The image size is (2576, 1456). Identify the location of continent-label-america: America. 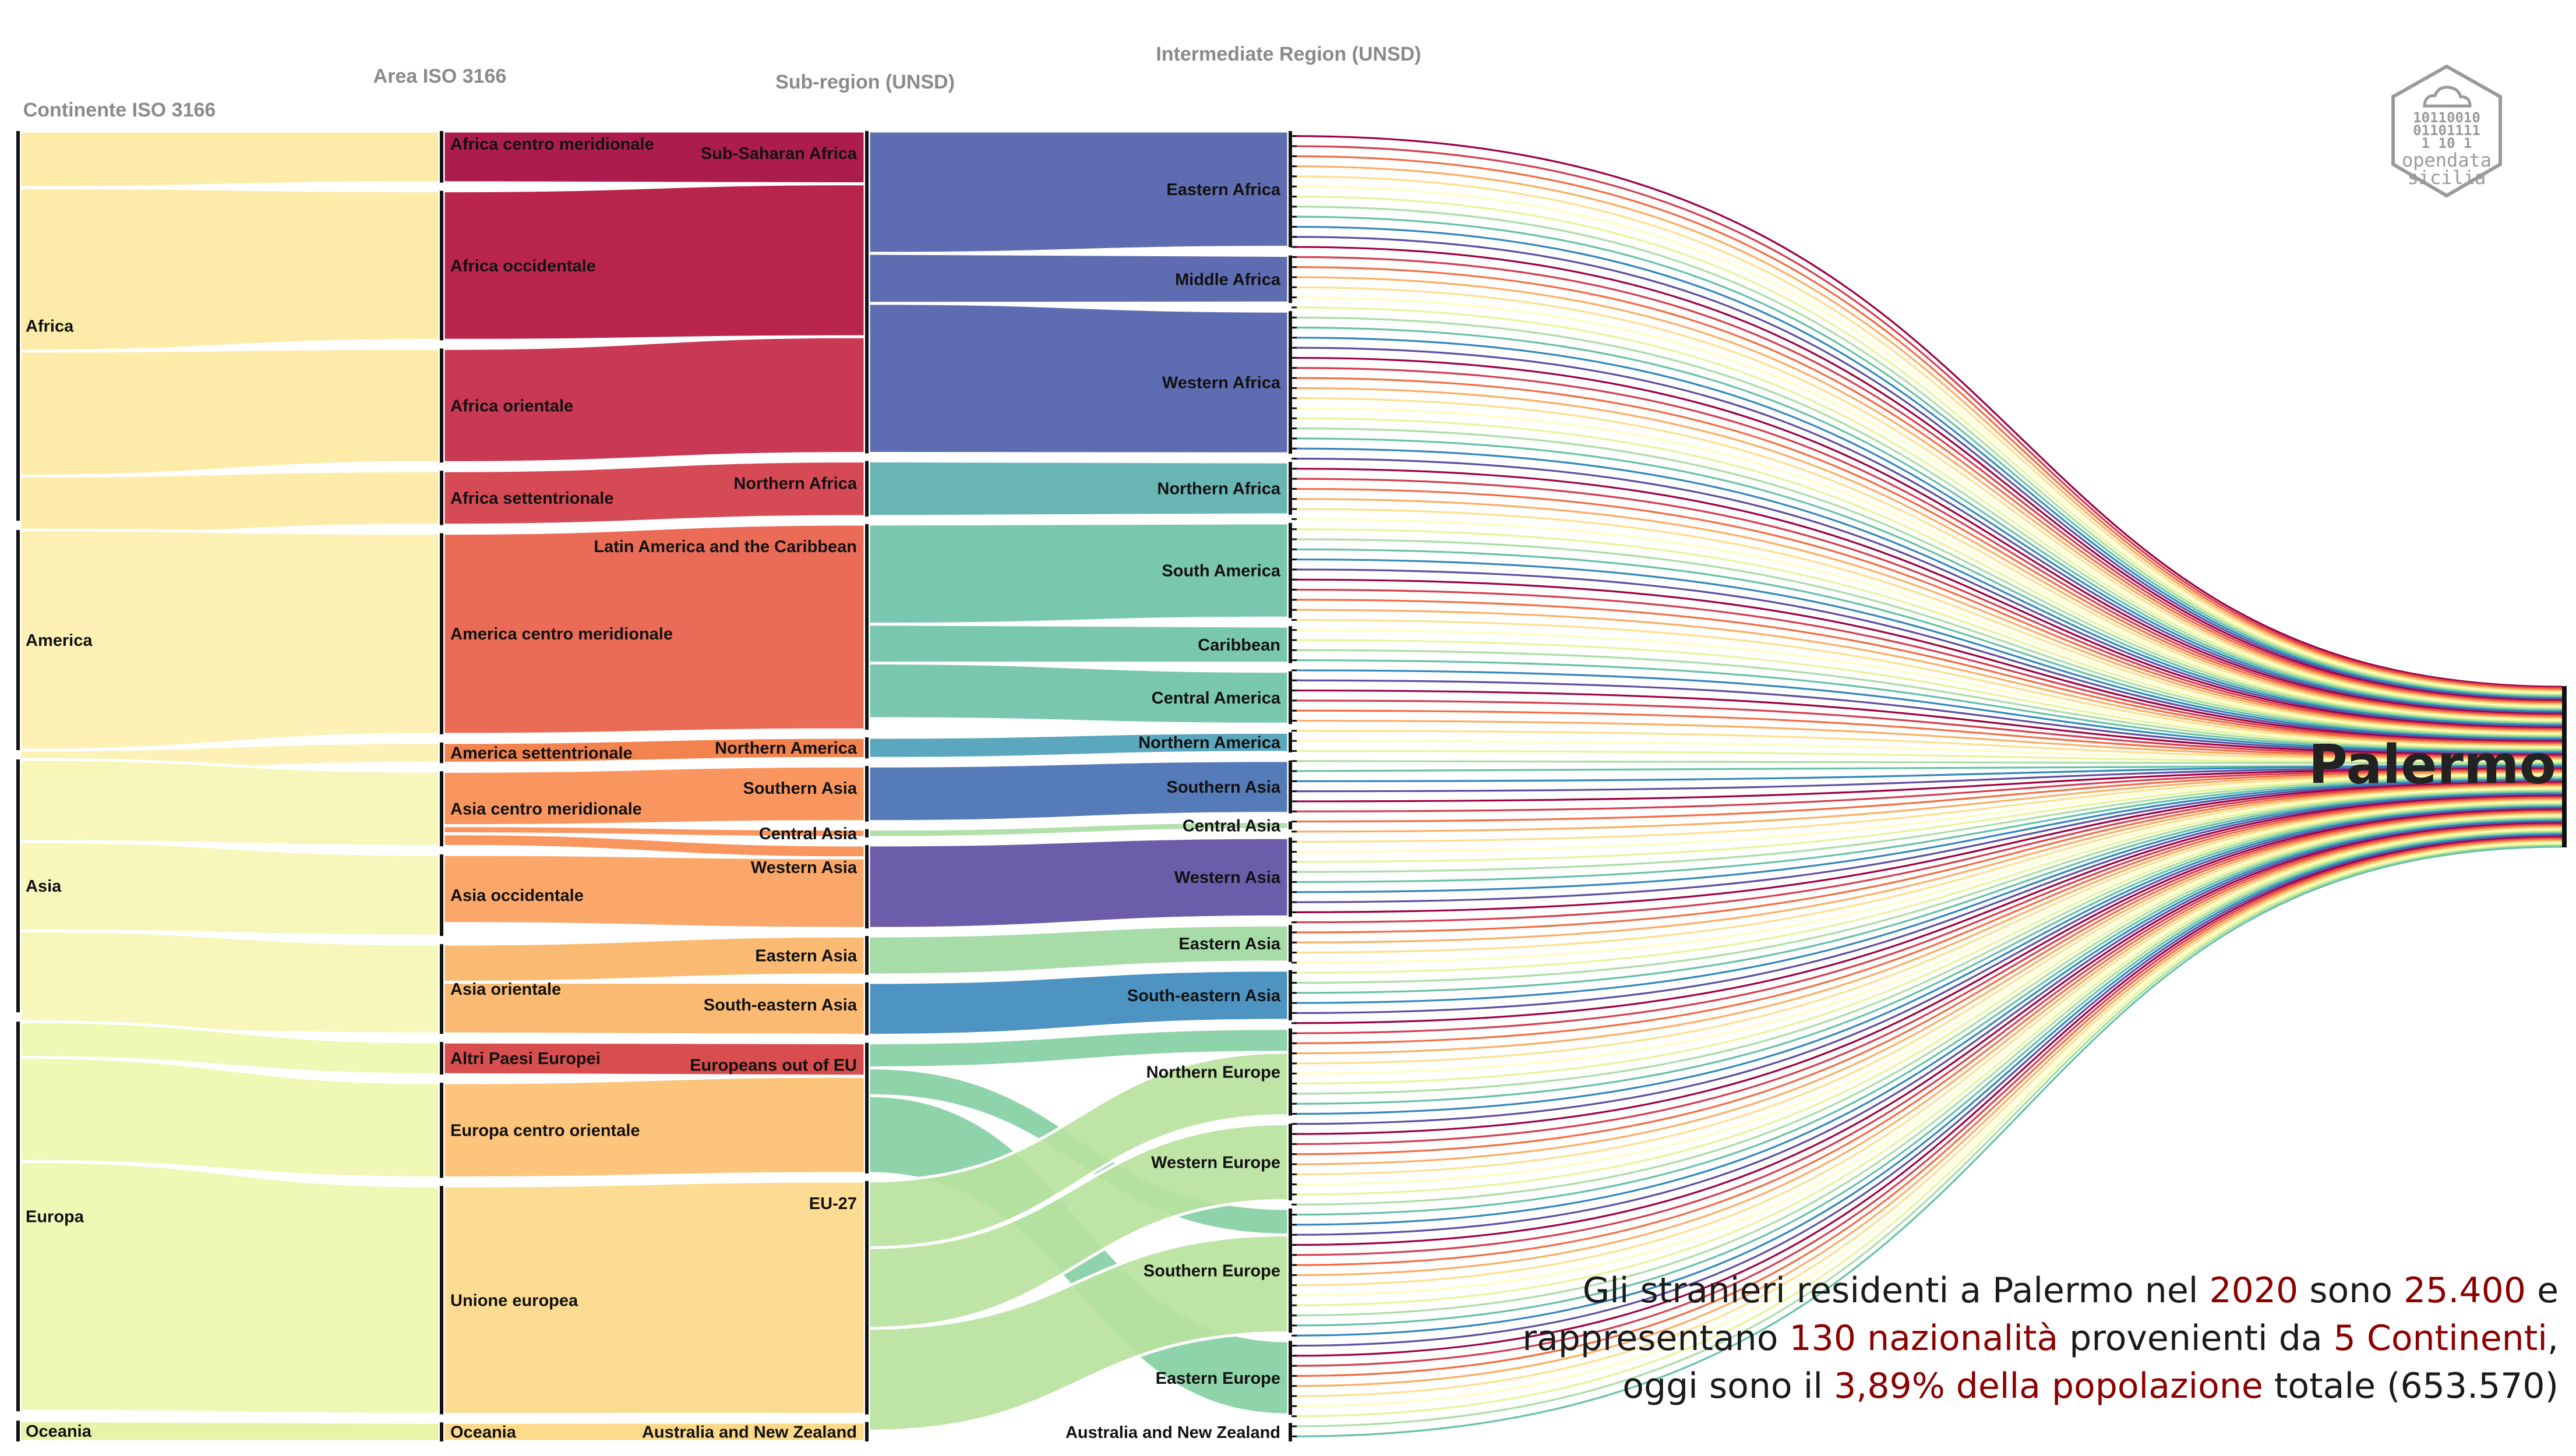
(60, 640).